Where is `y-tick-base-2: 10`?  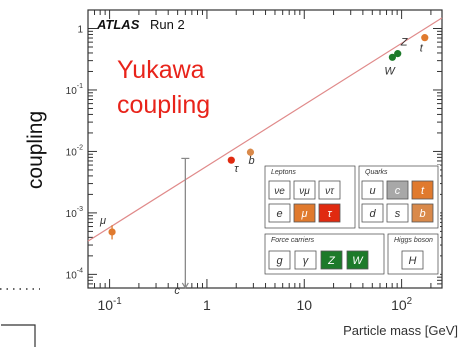
y-tick-base-2: 10 is located at coordinates (72, 152).